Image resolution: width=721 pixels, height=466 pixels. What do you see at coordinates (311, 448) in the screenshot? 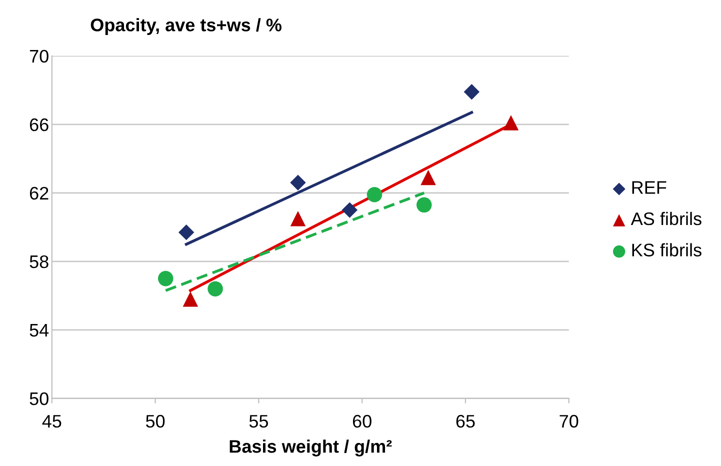
I see `x-axis-title: Basis weight / g/m²` at bounding box center [311, 448].